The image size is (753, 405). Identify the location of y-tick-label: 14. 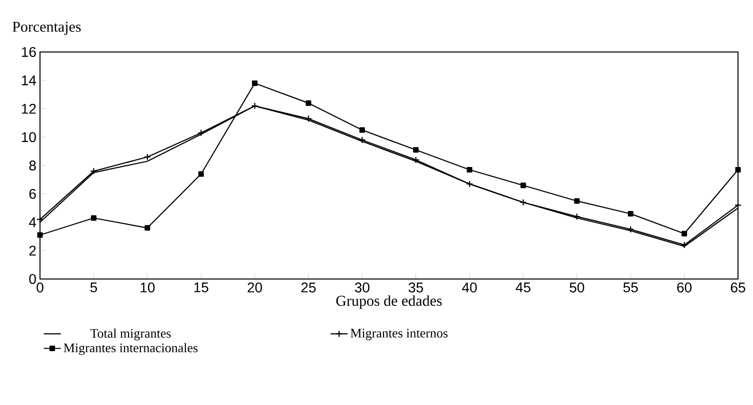
(29, 81).